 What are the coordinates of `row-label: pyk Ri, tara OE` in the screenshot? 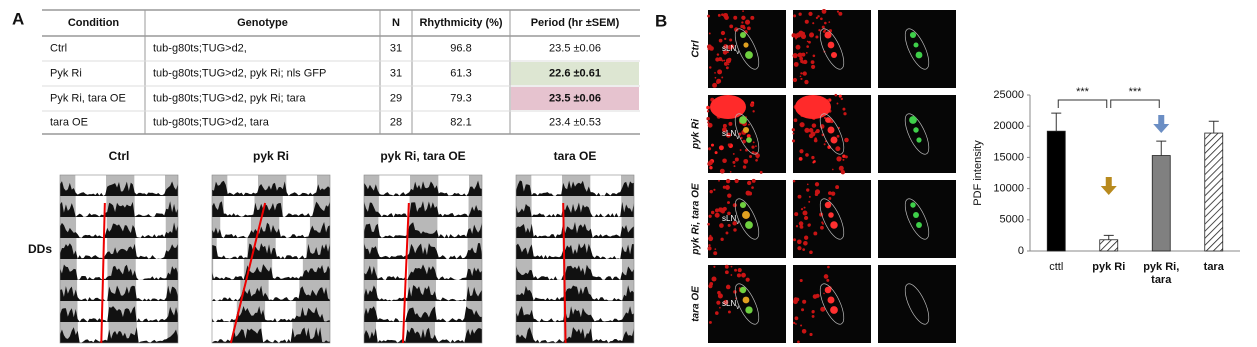 It's located at (696, 219).